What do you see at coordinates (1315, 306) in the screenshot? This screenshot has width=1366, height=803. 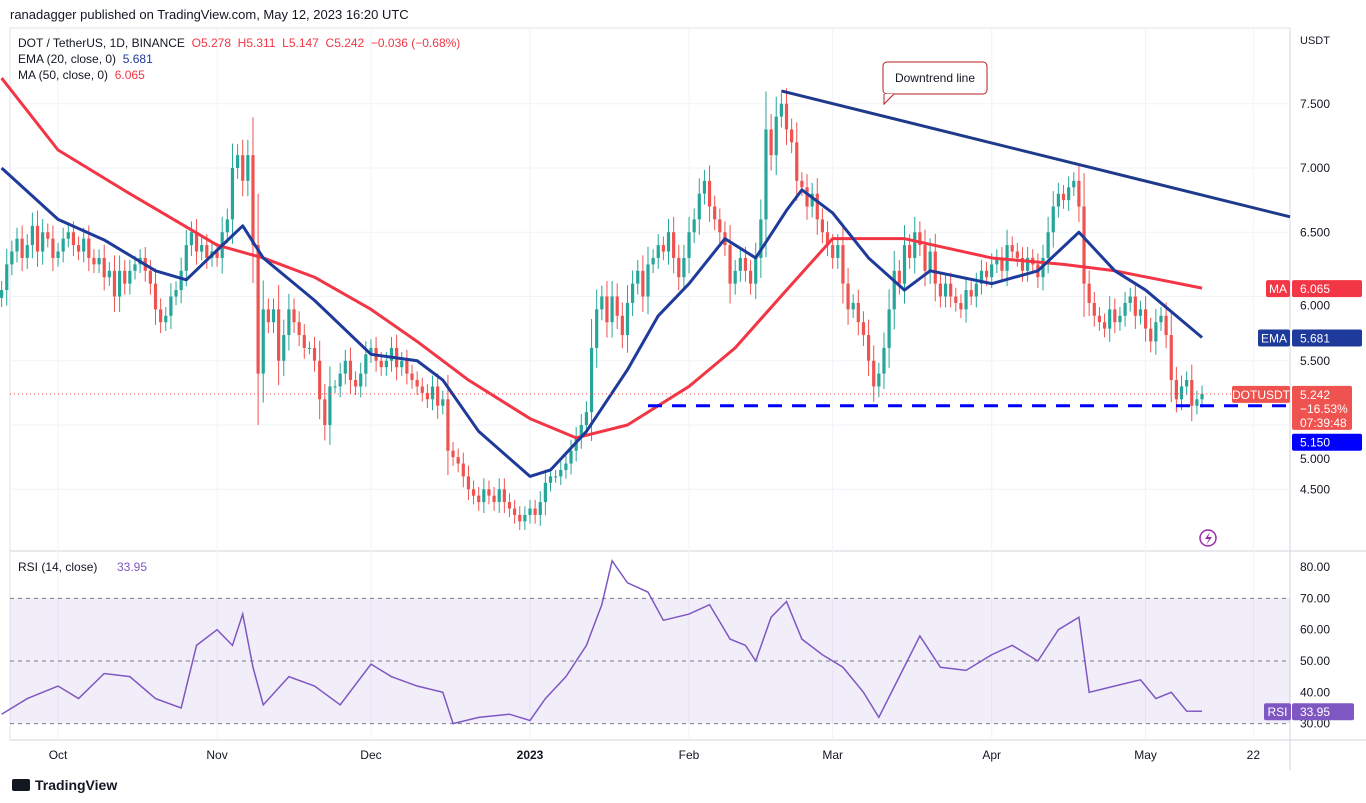 I see `price-tick-label: 6.000` at bounding box center [1315, 306].